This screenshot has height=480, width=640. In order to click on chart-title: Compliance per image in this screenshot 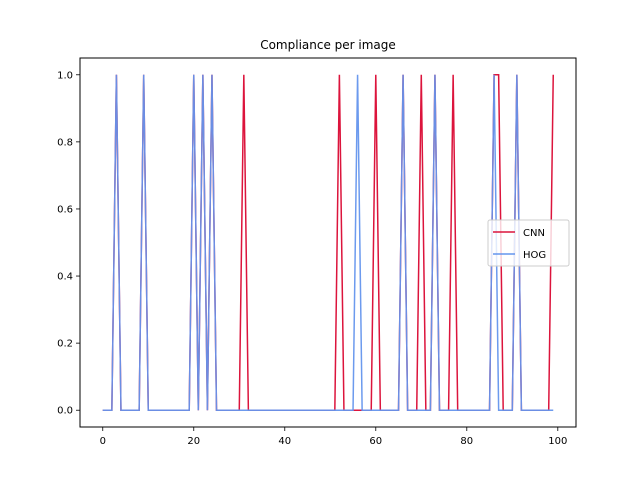, I will do `click(328, 45)`.